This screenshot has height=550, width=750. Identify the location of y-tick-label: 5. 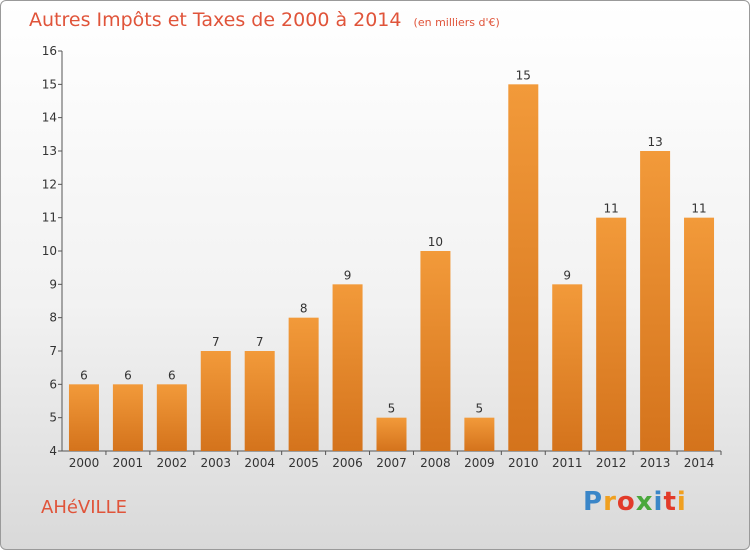
(53, 418).